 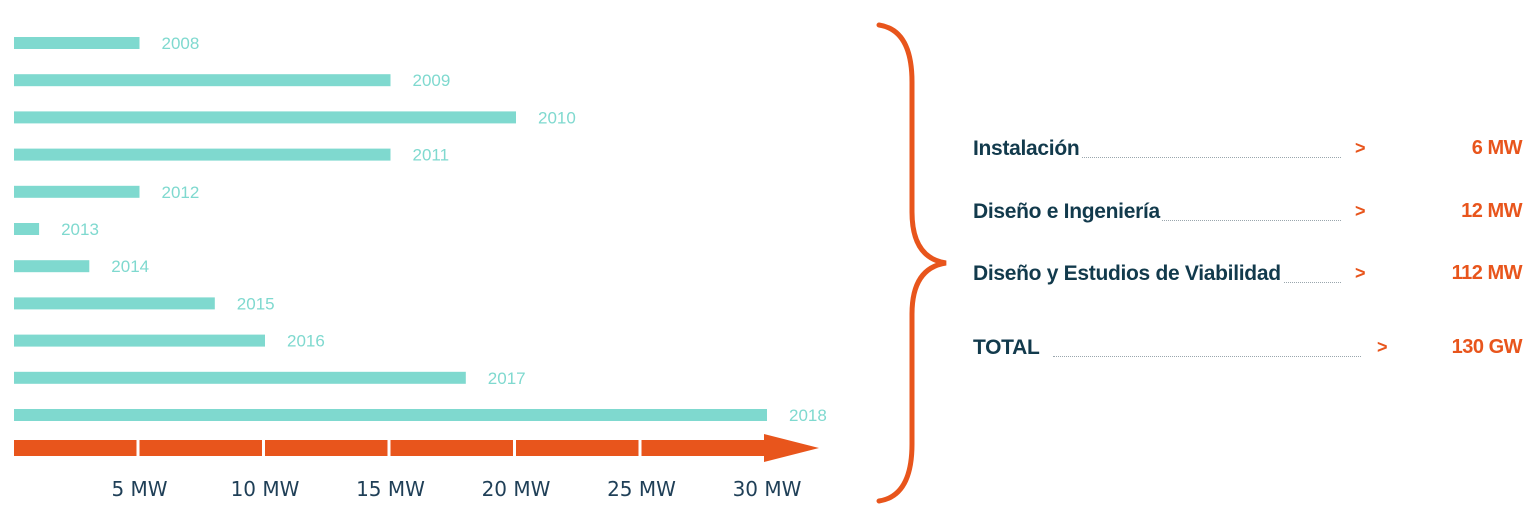 I want to click on year-label-2016: 2016, so click(x=306, y=341).